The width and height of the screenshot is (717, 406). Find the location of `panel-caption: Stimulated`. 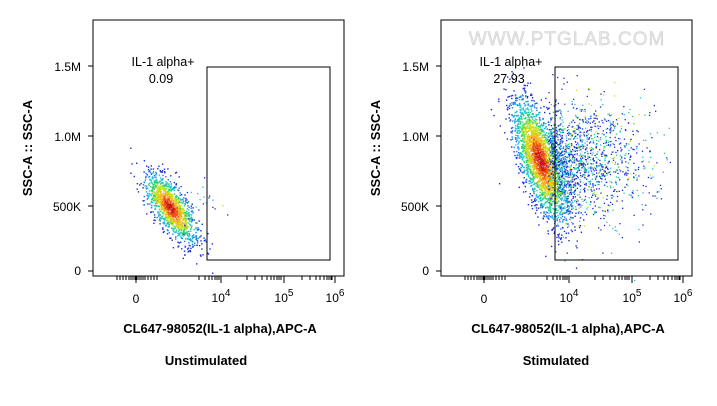

panel-caption: Stimulated is located at coordinates (556, 360).